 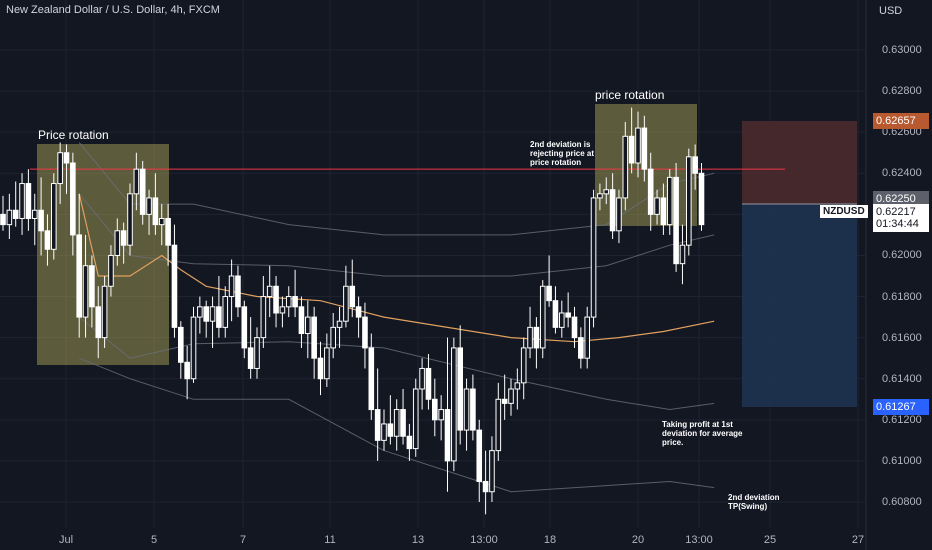 What do you see at coordinates (844, 211) in the screenshot?
I see `symbol-badge: NZDUSD` at bounding box center [844, 211].